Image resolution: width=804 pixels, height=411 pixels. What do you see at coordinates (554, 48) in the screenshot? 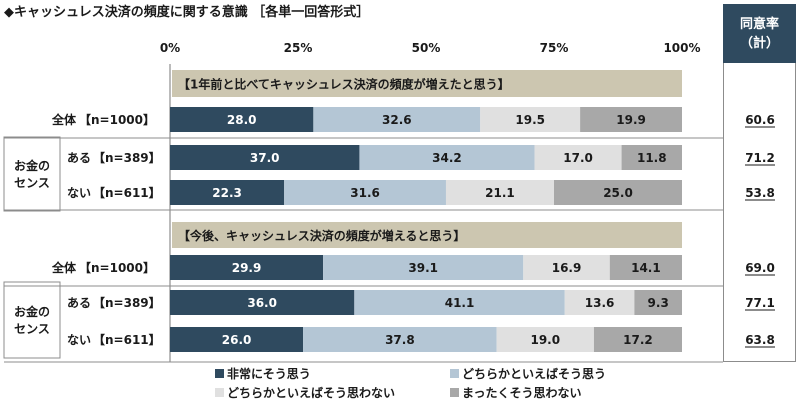
I see `x-tick-label: 75%` at bounding box center [554, 48].